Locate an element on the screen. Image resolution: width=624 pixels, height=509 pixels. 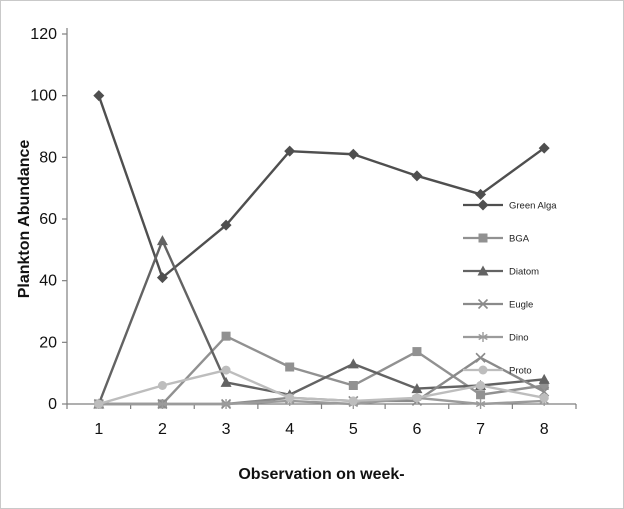
legend-label: BGA is located at coordinates (519, 239).